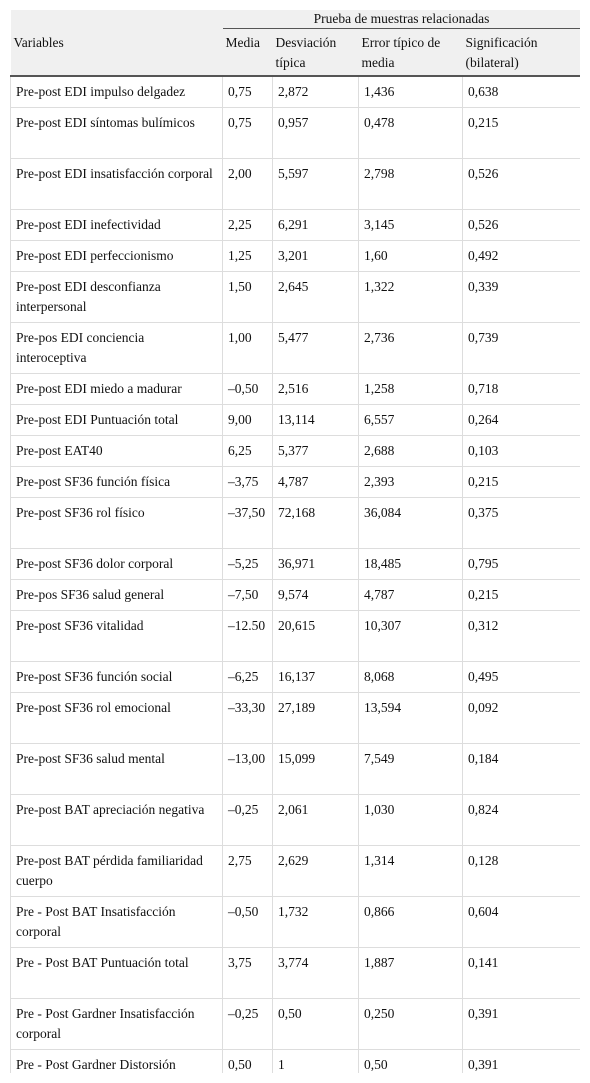 The height and width of the screenshot is (1083, 590). What do you see at coordinates (247, 636) in the screenshot?
I see `value-cell: –12.50` at bounding box center [247, 636].